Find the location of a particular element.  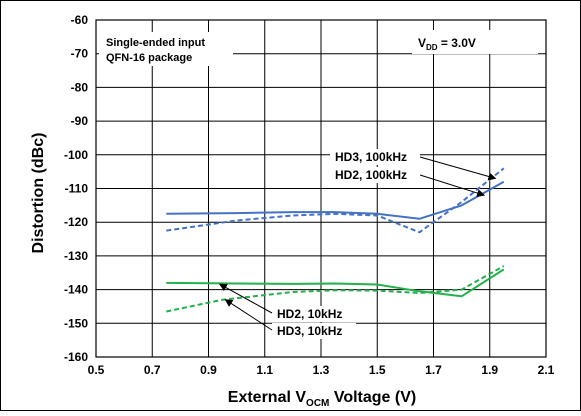

vdd-suffix: = 3.0V is located at coordinates (457, 43).